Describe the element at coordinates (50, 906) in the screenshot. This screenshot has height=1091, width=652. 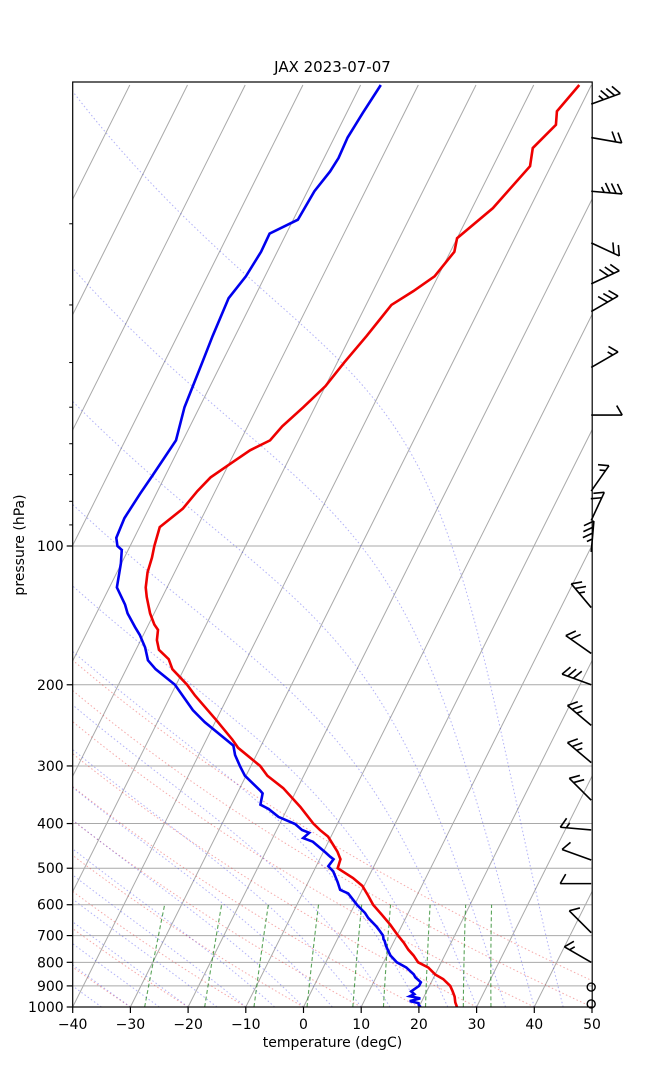
I see `y-tick-label: 600` at that location.